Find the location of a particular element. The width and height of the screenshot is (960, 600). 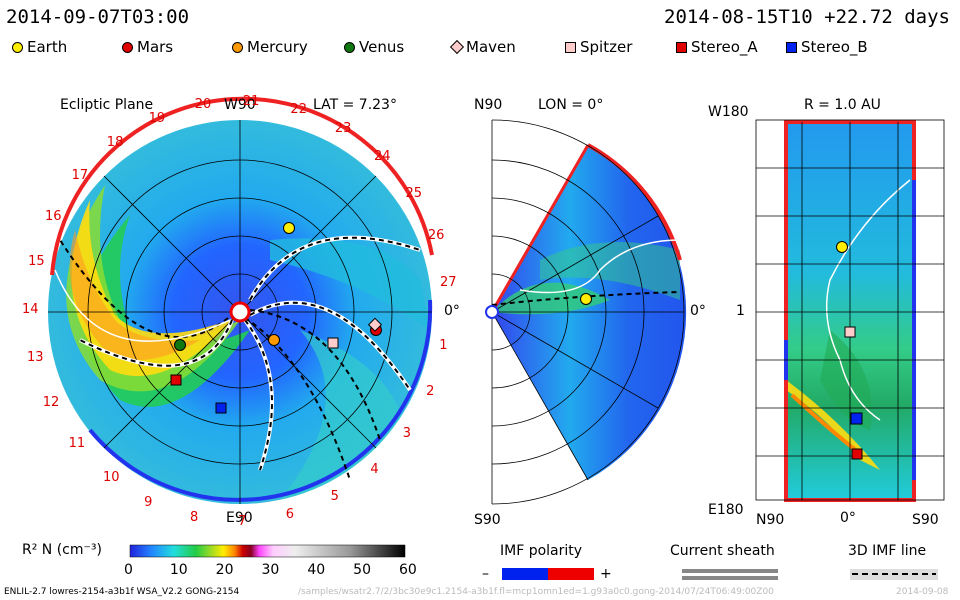

carrington-label: 15 is located at coordinates (36, 261).